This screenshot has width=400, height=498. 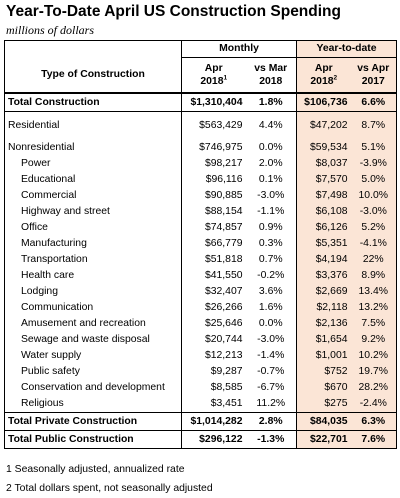 I want to click on cell-vs-apr: 6.6%, so click(x=374, y=102).